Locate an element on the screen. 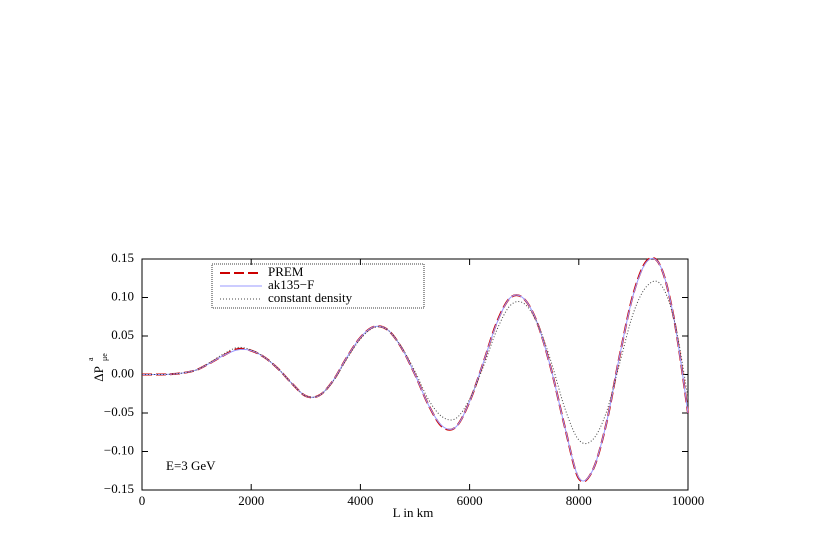 The image size is (830, 554). legend-label: PREM is located at coordinates (286, 271).